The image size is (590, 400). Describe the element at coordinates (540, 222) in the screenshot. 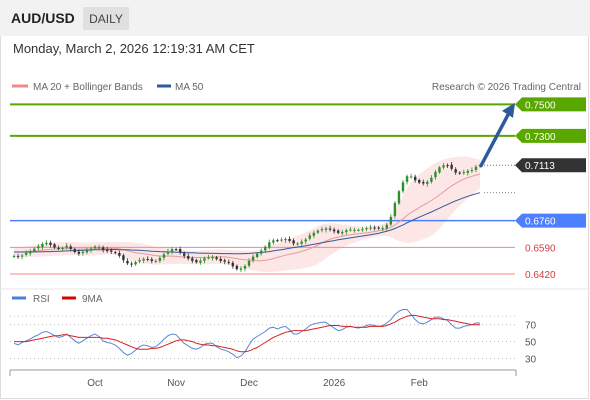

I see `level-tag-0.6760: 0.6760` at that location.